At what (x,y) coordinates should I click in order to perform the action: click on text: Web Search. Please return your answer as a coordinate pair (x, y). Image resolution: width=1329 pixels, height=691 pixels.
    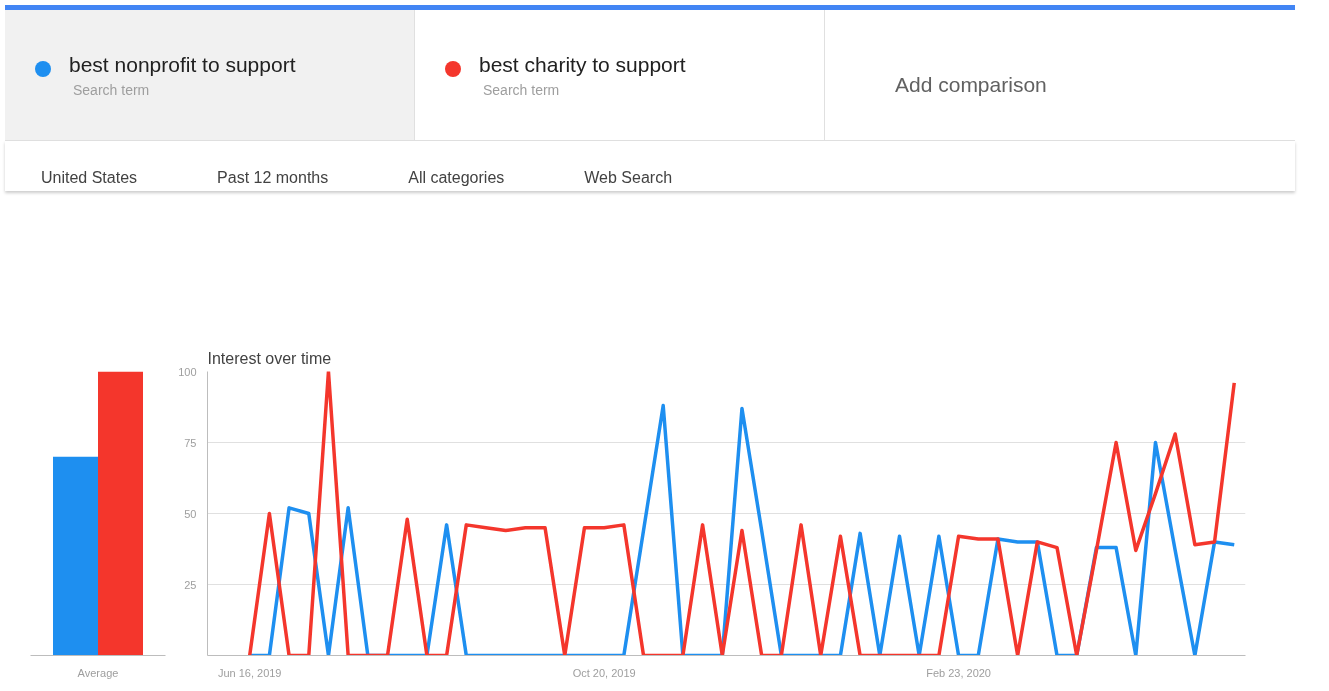
    Looking at the image, I should click on (628, 177).